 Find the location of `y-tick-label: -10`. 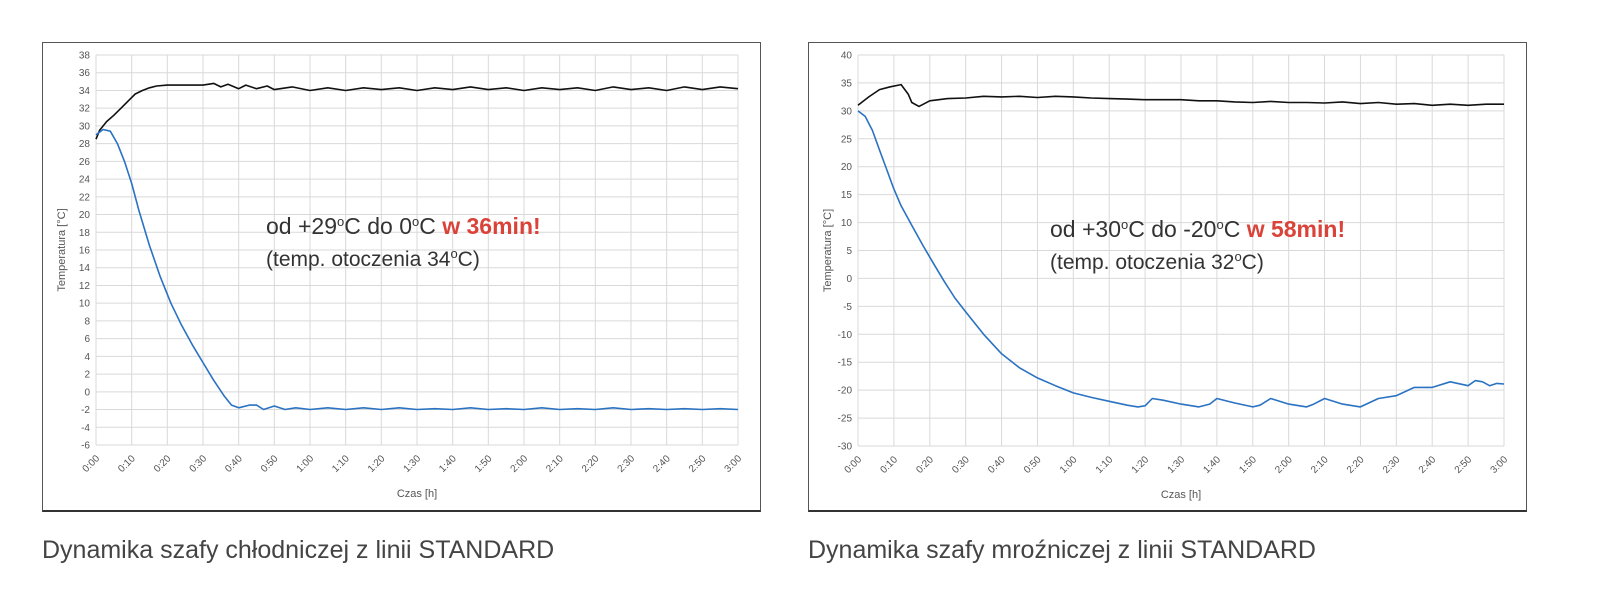

y-tick-label: -10 is located at coordinates (845, 335).